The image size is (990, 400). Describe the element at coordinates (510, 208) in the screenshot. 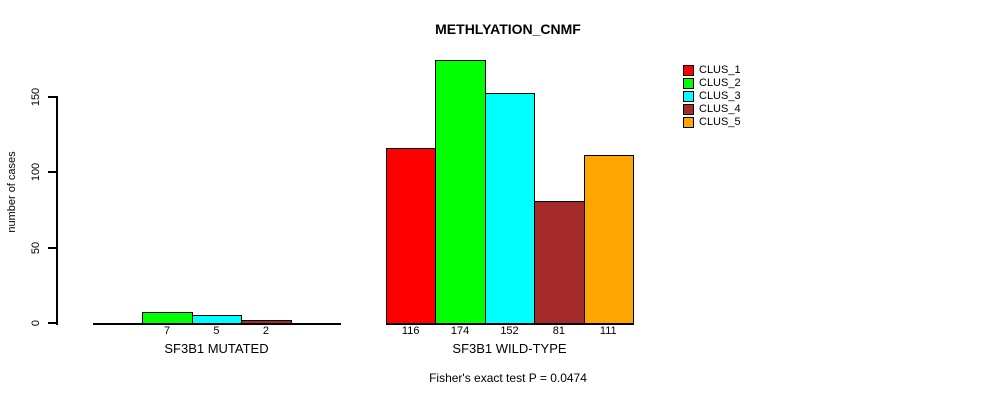

I see `bar-clus-3-sf3b1-wild-type` at that location.